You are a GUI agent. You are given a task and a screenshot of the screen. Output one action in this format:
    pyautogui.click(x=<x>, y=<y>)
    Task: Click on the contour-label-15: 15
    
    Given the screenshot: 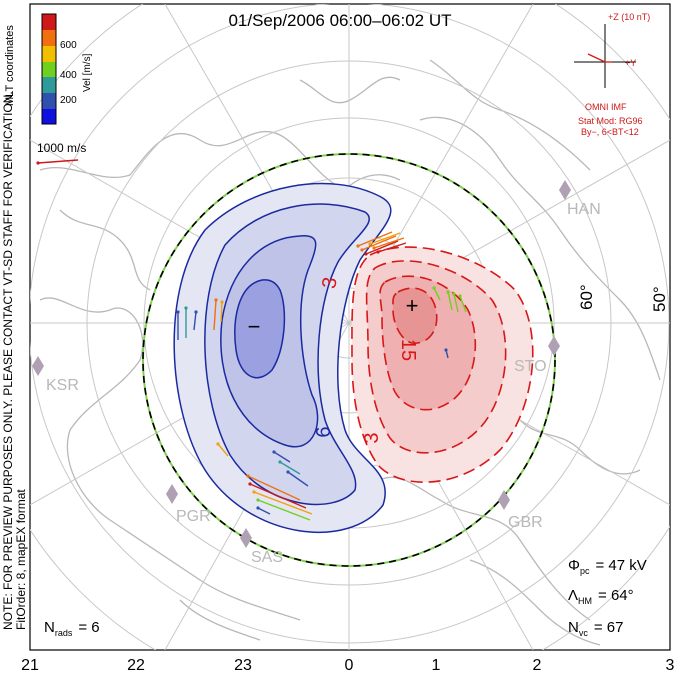 What is the action you would take?
    pyautogui.click(x=408, y=350)
    